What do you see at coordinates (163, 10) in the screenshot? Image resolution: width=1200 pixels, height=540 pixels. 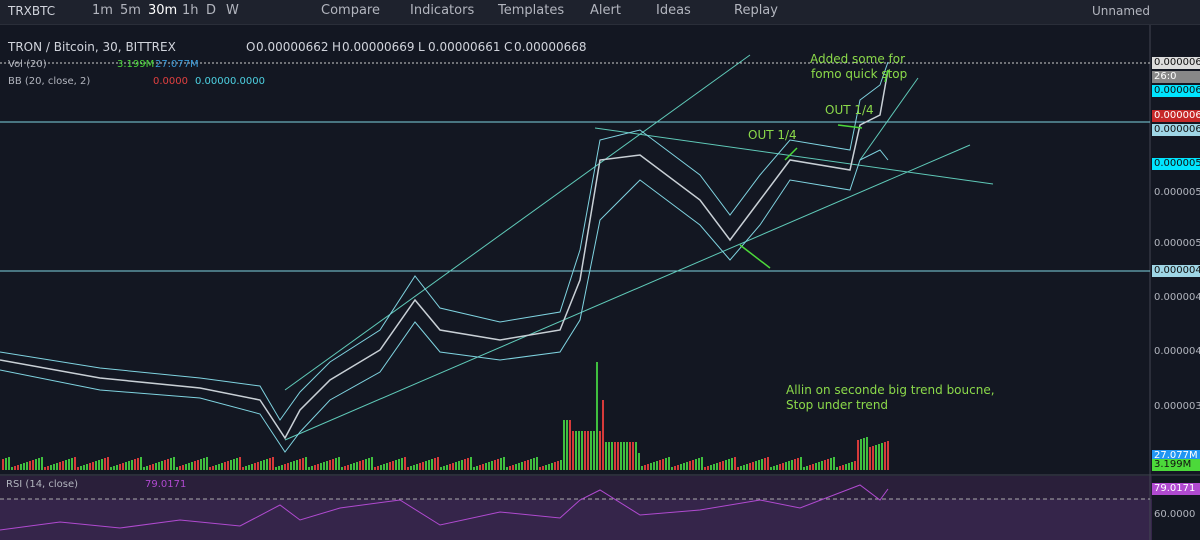 I see `interval-button: 30m` at bounding box center [163, 10].